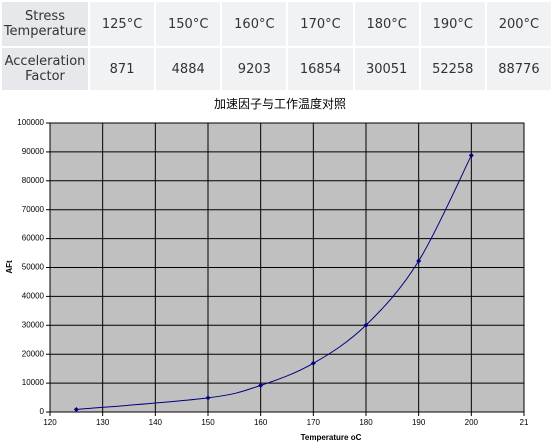 The height and width of the screenshot is (446, 553). Describe the element at coordinates (45, 24) in the screenshot. I see `row-header: Stress Temperature` at that location.